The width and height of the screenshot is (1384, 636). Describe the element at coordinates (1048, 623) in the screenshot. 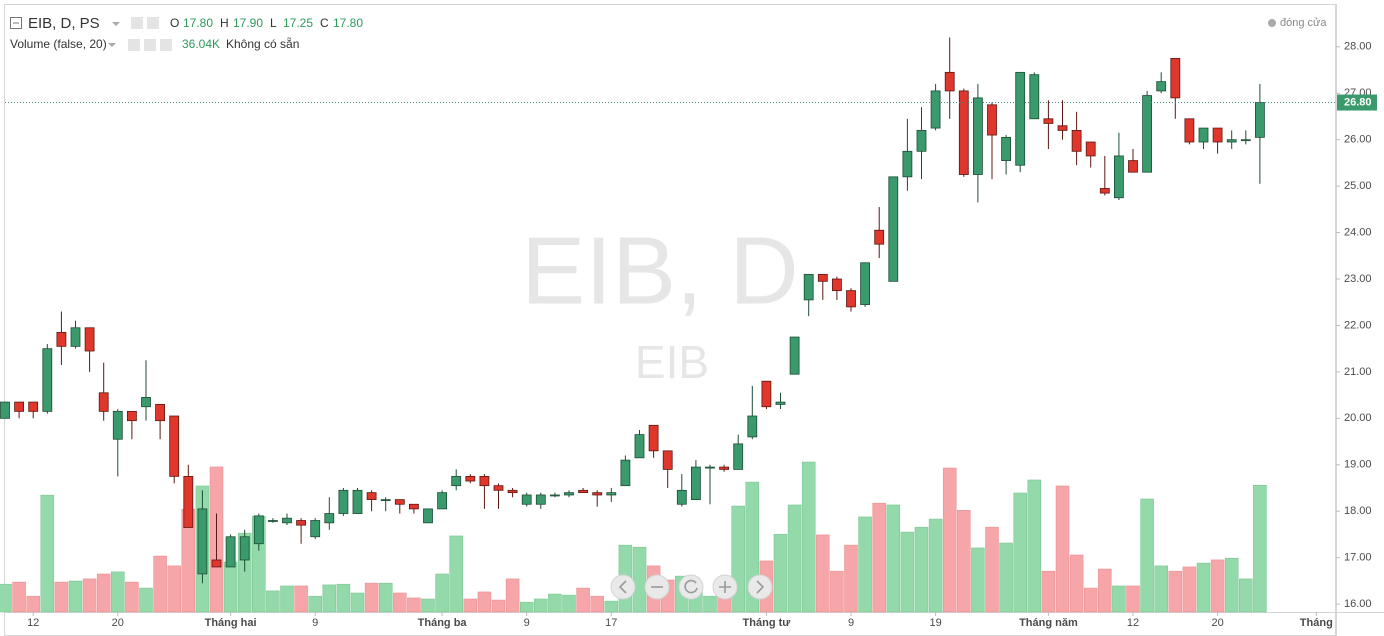

I see `x-tick-label: Tháng năm` at that location.